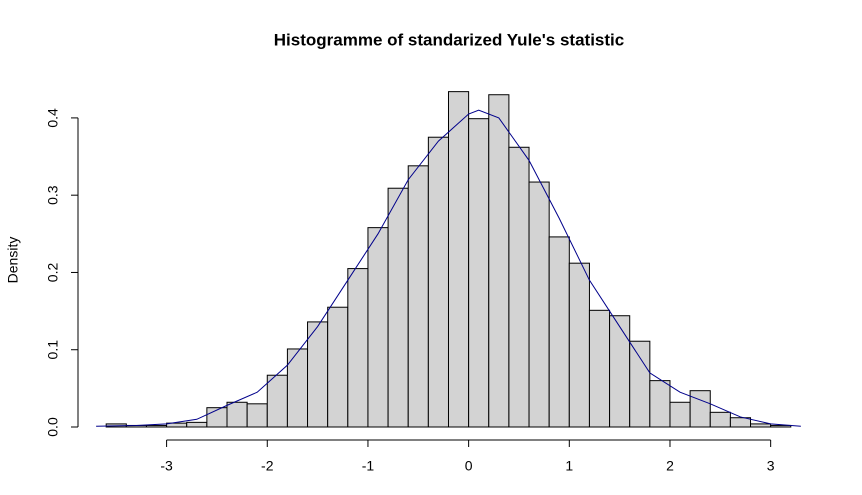 Image resolution: width=862 pixels, height=495 pixels. What do you see at coordinates (368, 466) in the screenshot?
I see `x-tick-label: -1` at bounding box center [368, 466].